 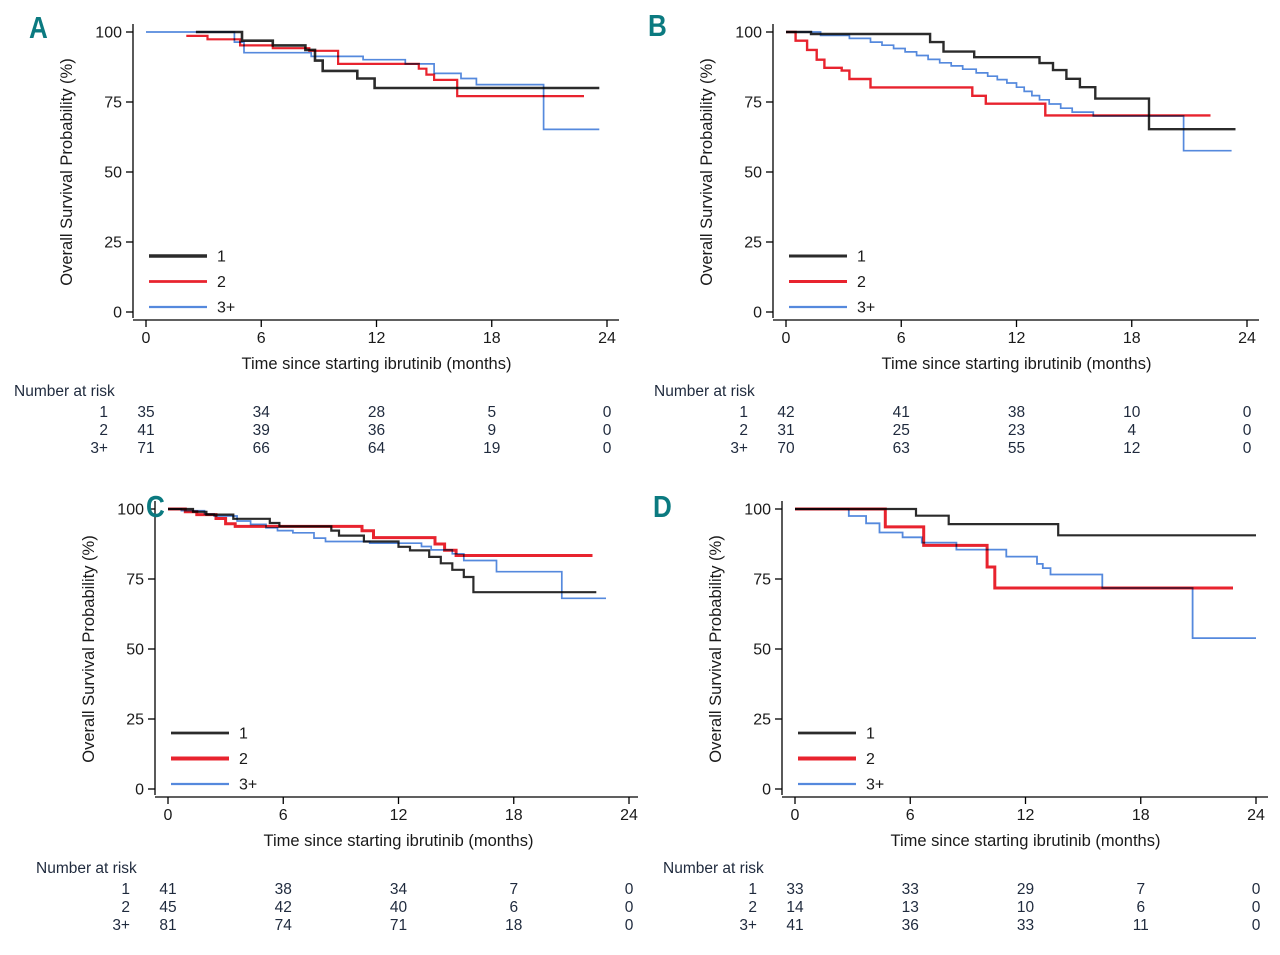 I want to click on risk-value-c-3+-t12: 71, so click(x=398, y=925).